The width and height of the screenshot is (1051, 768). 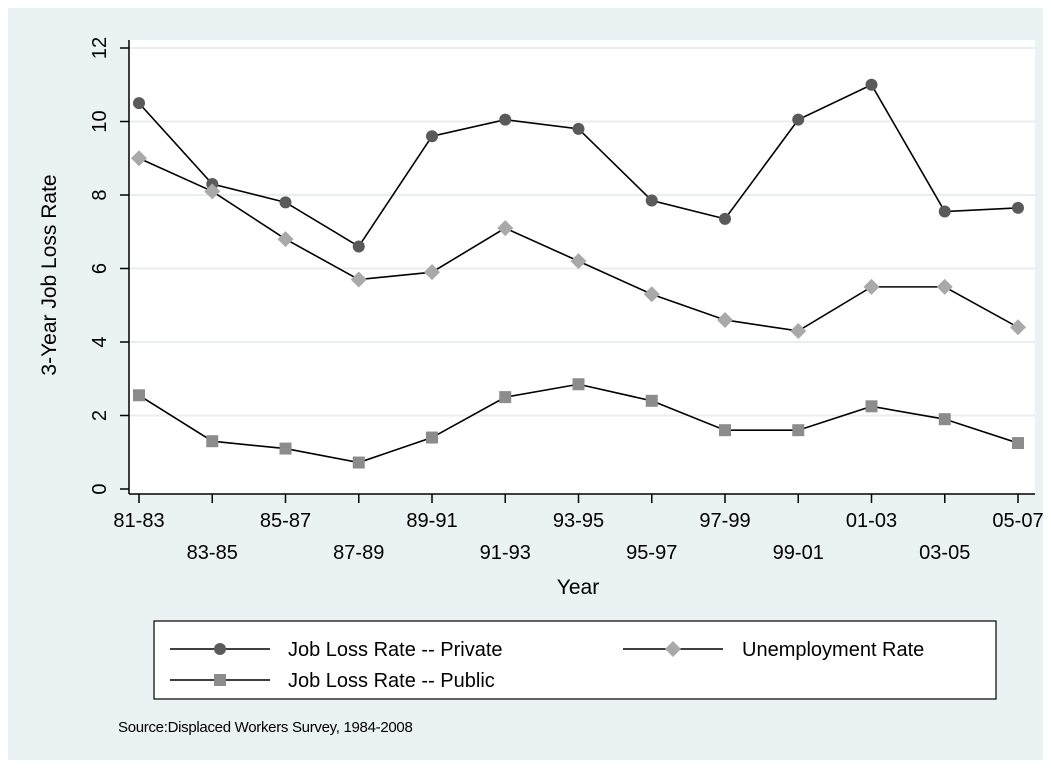 What do you see at coordinates (100, 415) in the screenshot?
I see `y-tick-label: 2` at bounding box center [100, 415].